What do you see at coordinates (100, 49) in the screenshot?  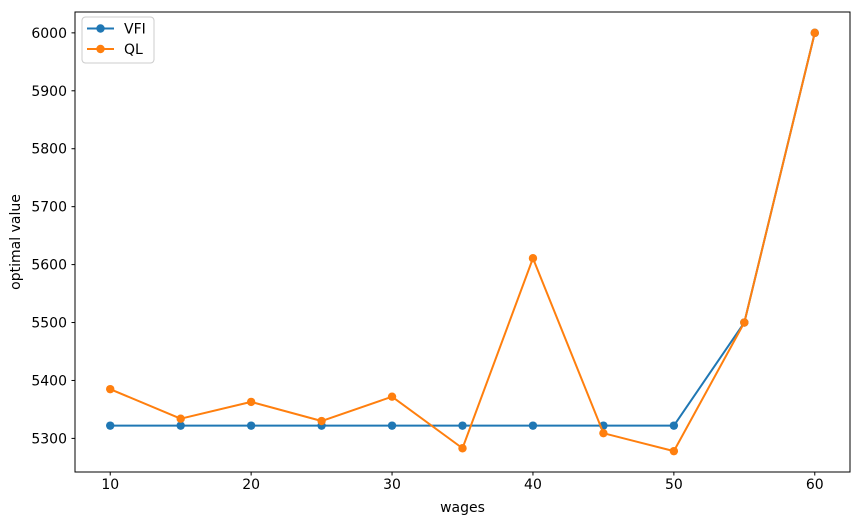 I see `legend-ql-marker` at bounding box center [100, 49].